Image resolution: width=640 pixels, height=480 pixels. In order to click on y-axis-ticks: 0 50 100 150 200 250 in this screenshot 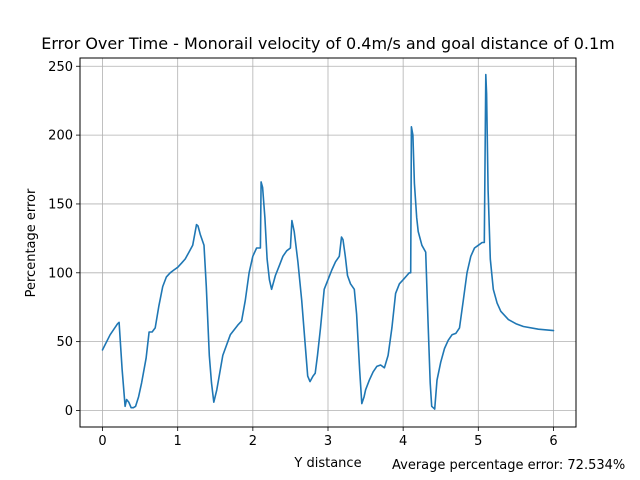, I will do `click(64, 239)`.